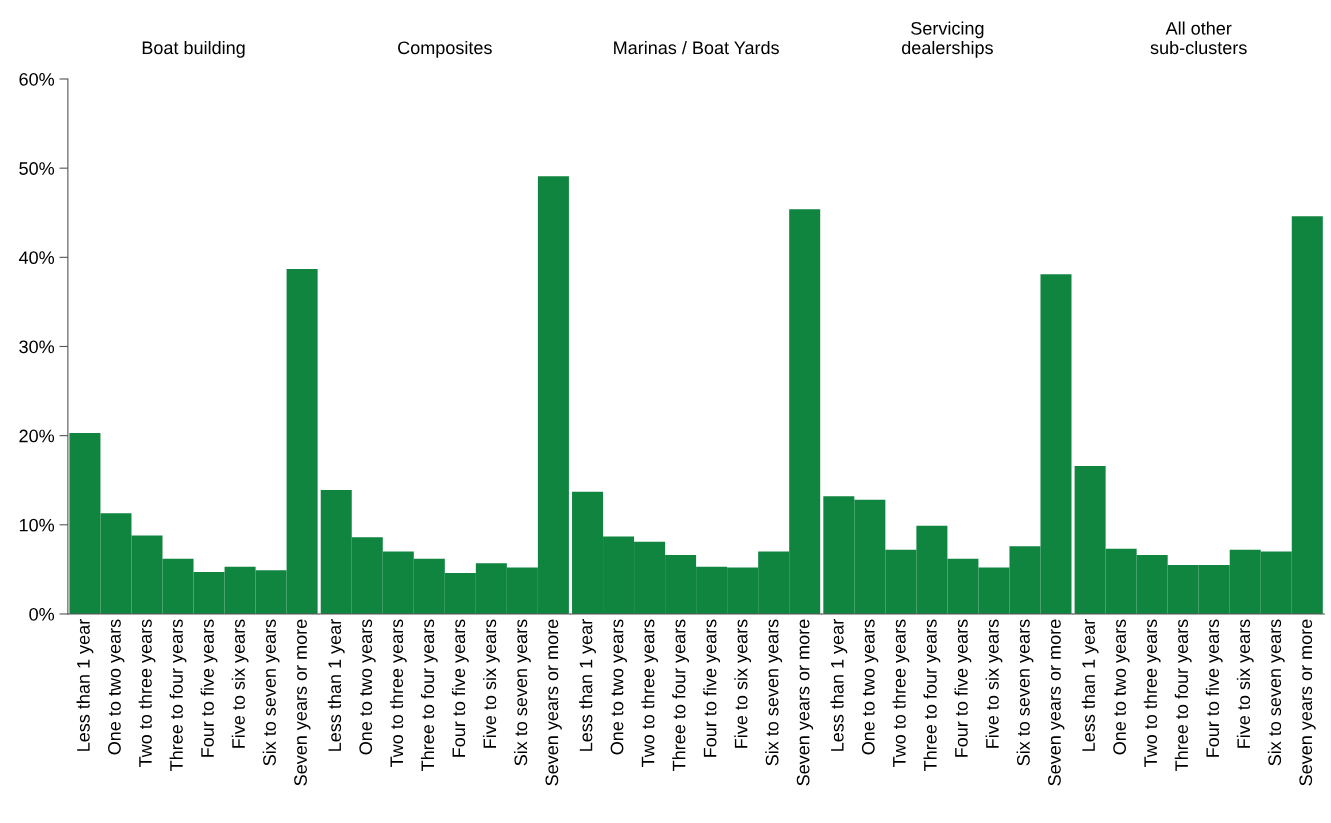  Describe the element at coordinates (42, 614) in the screenshot. I see `y-tick-label: 0%` at that location.